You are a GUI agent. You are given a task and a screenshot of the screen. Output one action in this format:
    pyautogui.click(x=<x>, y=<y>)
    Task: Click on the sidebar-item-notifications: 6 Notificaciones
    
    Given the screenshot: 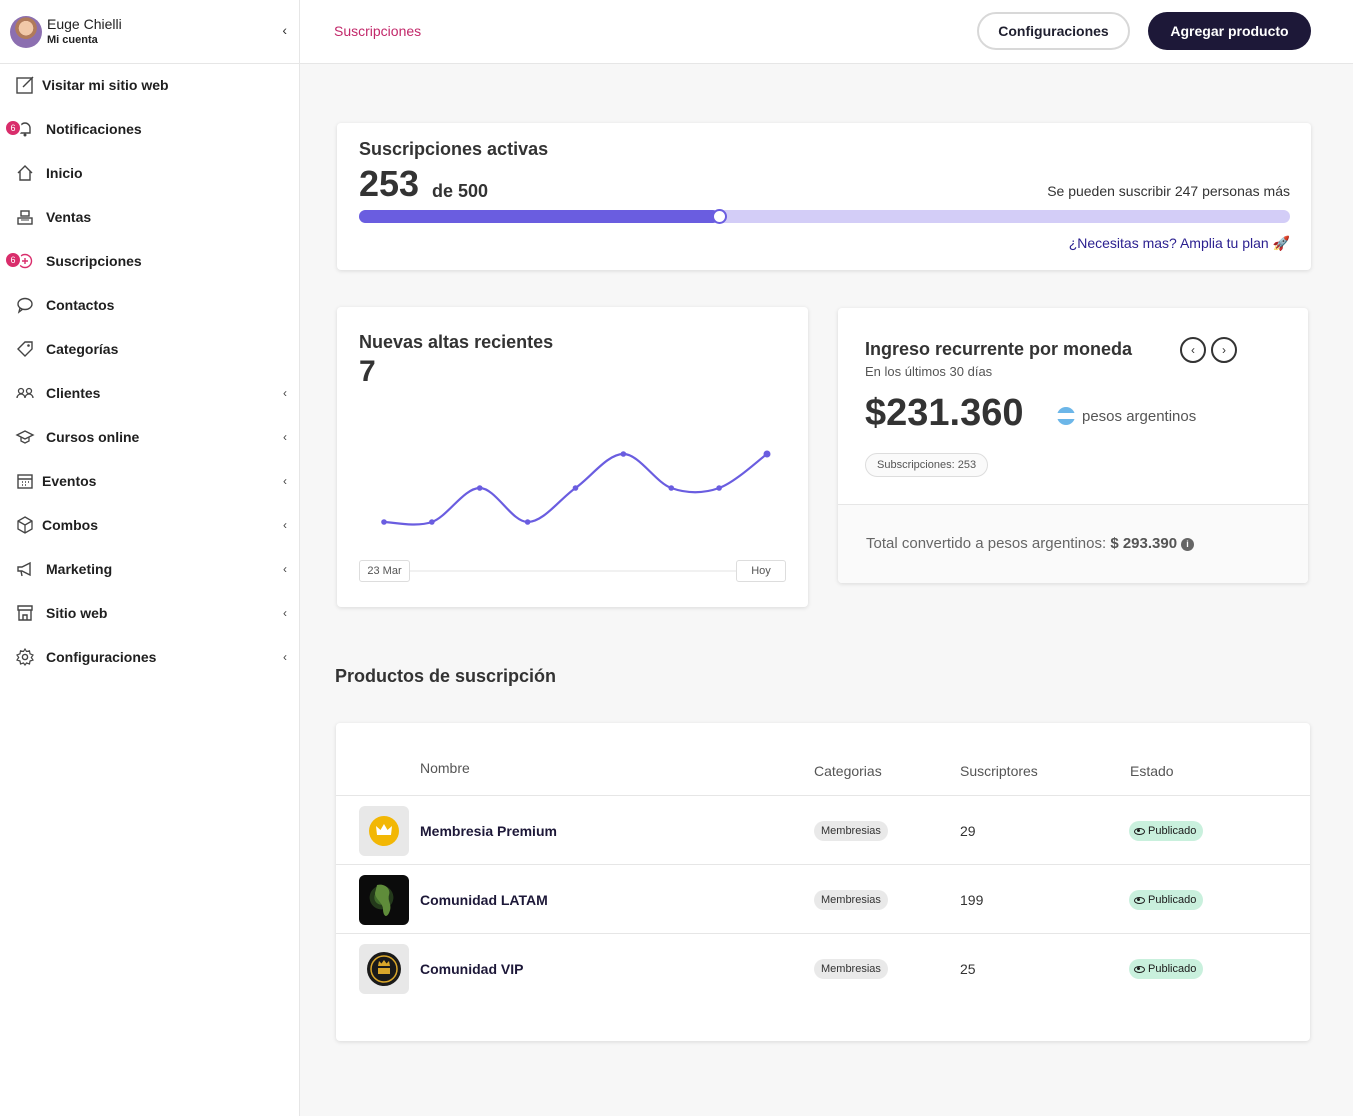 What is the action you would take?
    pyautogui.click(x=149, y=129)
    